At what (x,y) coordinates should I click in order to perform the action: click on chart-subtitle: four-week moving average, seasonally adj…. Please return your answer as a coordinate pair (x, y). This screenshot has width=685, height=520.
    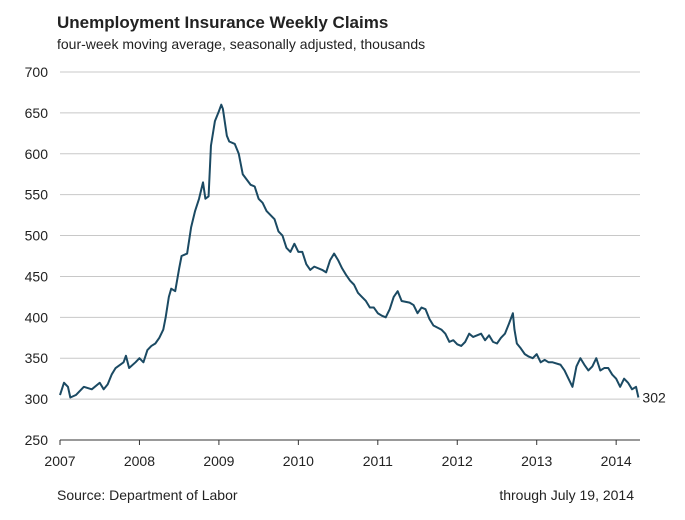
    Looking at the image, I should click on (241, 44).